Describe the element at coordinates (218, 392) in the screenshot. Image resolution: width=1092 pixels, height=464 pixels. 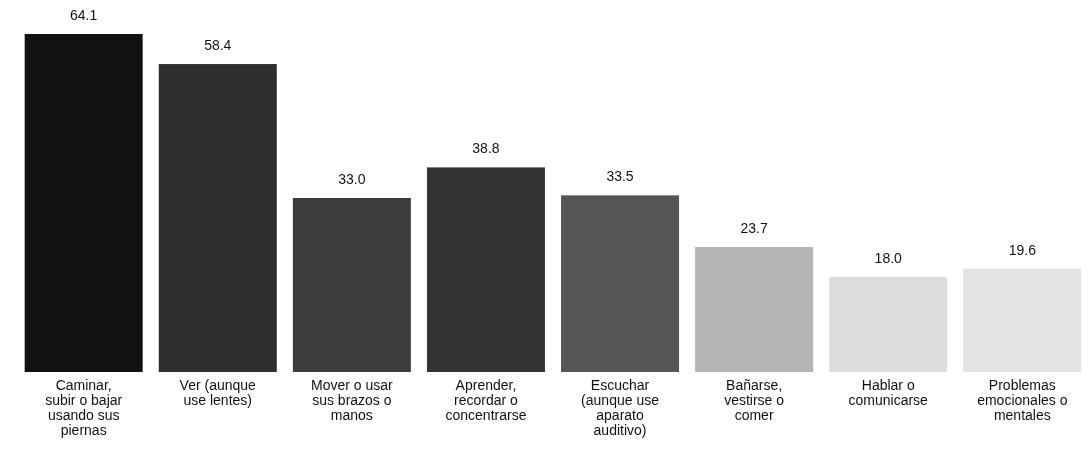
I see `x-tick-label: Ver (aunque use lentes)` at that location.